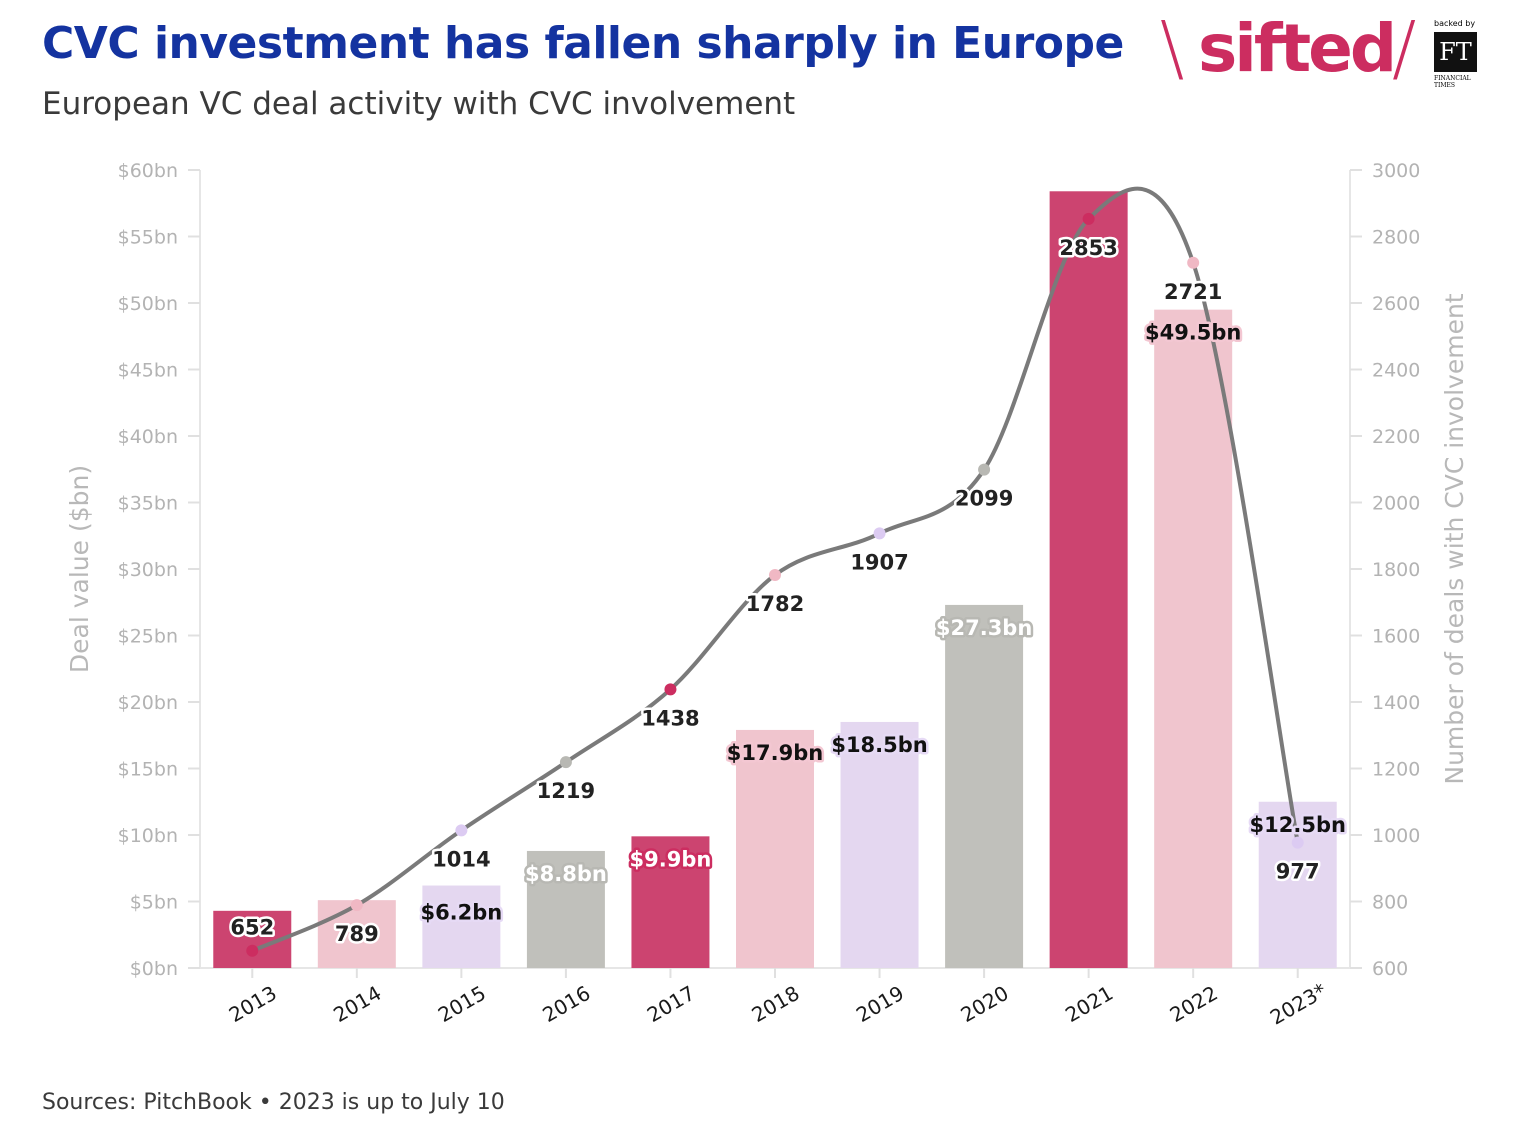 The height and width of the screenshot is (1140, 1522). What do you see at coordinates (461, 859) in the screenshot?
I see `deals-value-label: 1014` at bounding box center [461, 859].